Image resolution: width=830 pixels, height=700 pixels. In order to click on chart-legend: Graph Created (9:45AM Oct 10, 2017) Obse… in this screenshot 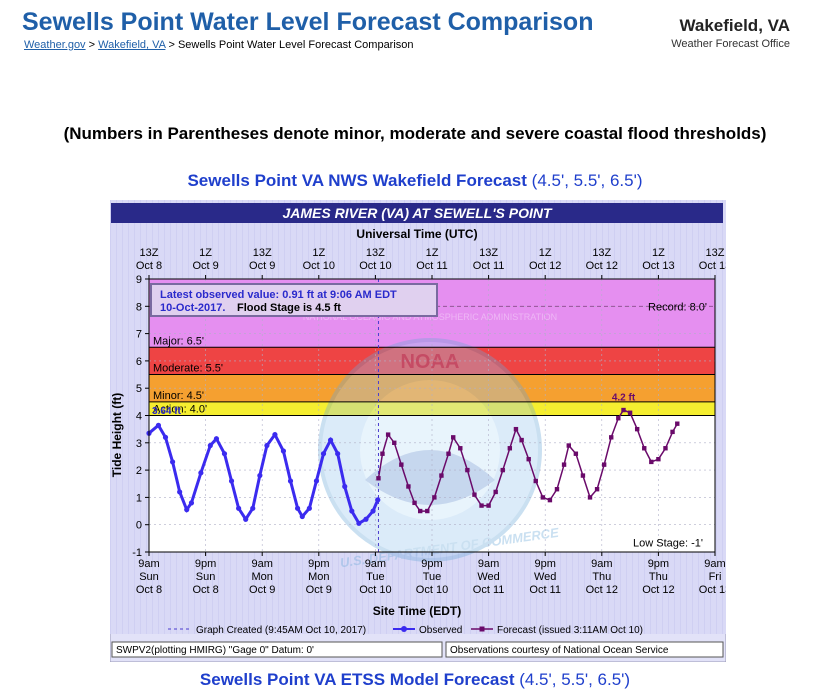, I will do `click(405, 630)`.